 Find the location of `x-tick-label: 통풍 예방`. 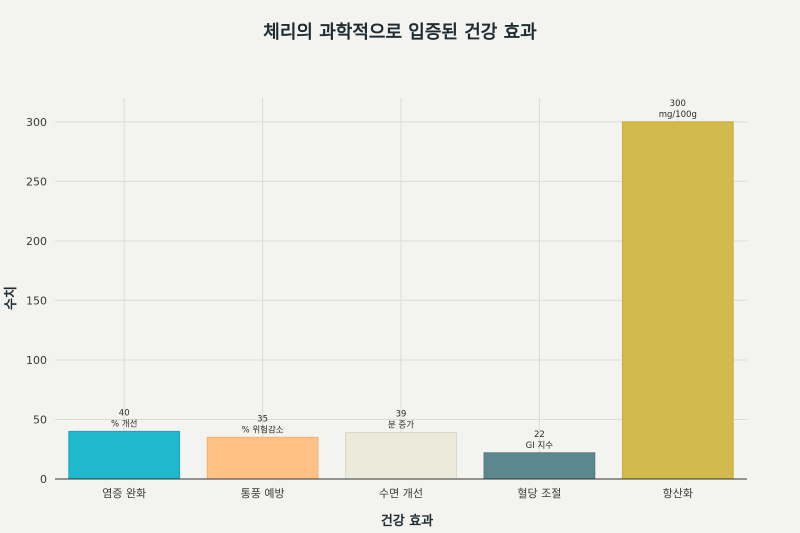

x-tick-label: 통풍 예방 is located at coordinates (263, 493).